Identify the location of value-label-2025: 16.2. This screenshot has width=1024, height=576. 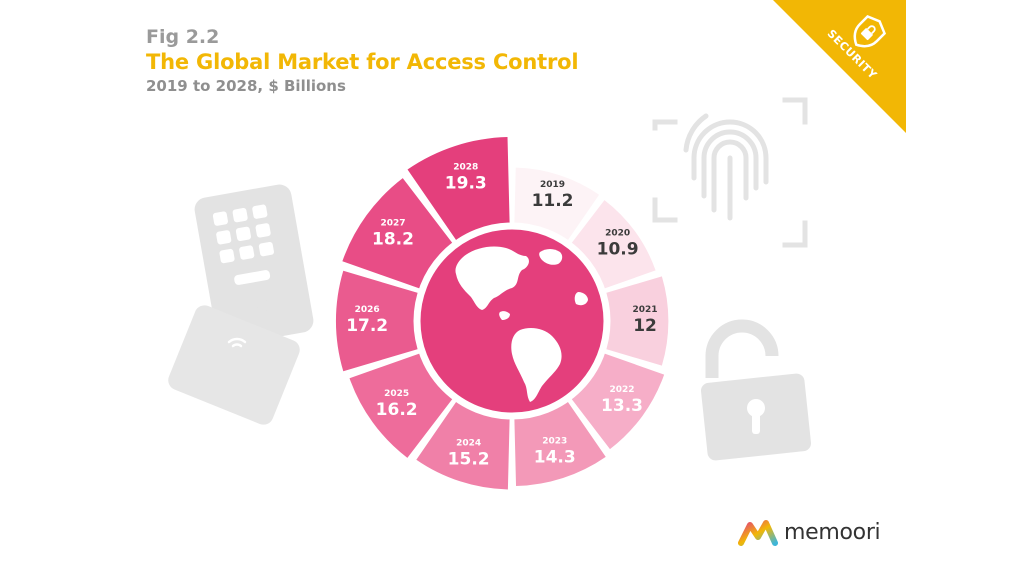
(397, 410).